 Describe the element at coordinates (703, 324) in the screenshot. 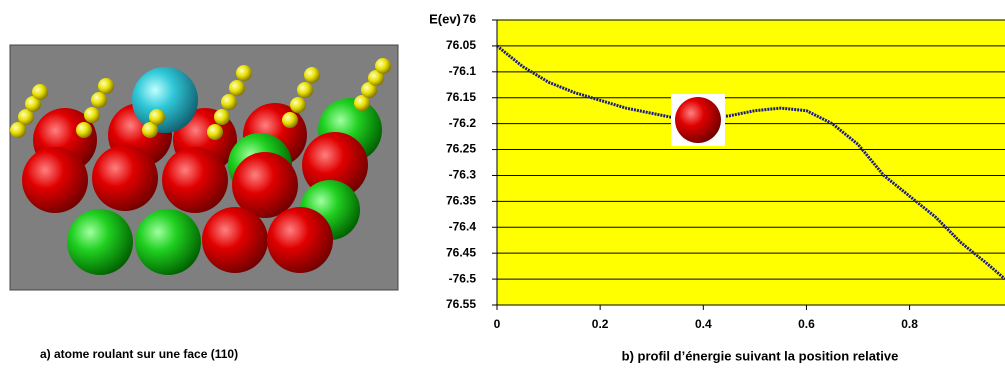

I see `x-tick-label: 0.4` at that location.